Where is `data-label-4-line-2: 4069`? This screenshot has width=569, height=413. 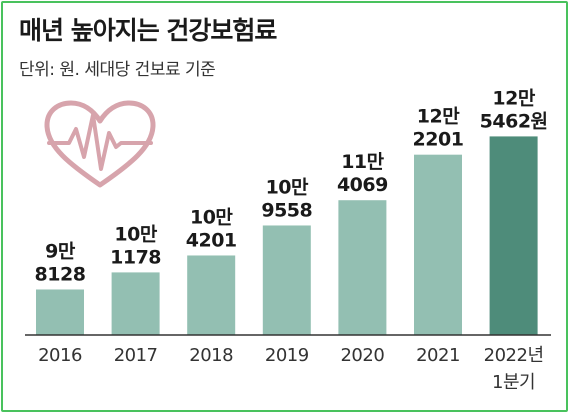
data-label-4-line-2: 4069 is located at coordinates (362, 185).